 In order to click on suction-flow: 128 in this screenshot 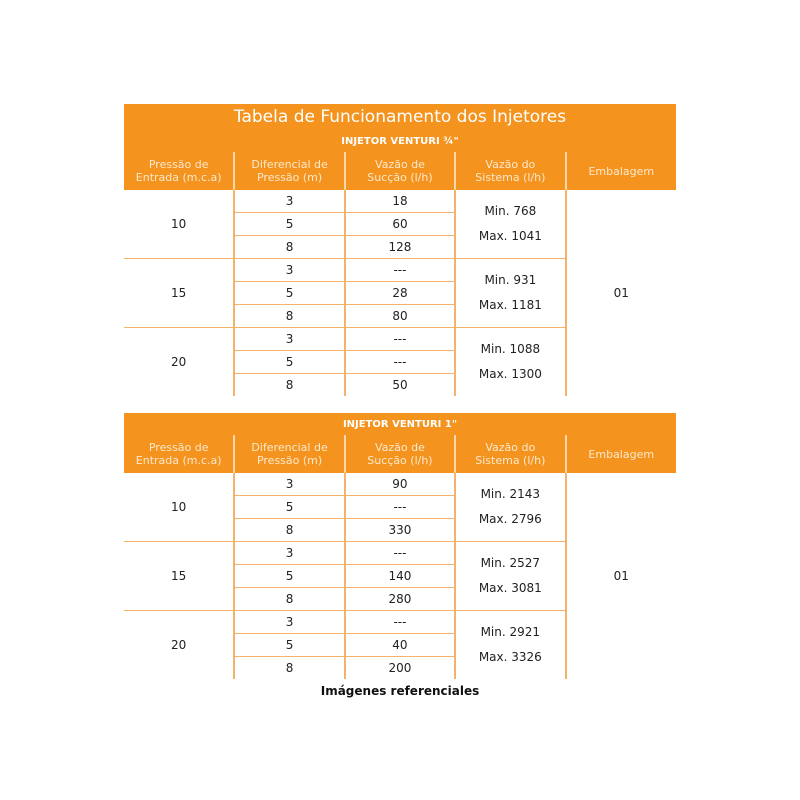, I will do `click(399, 247)`.